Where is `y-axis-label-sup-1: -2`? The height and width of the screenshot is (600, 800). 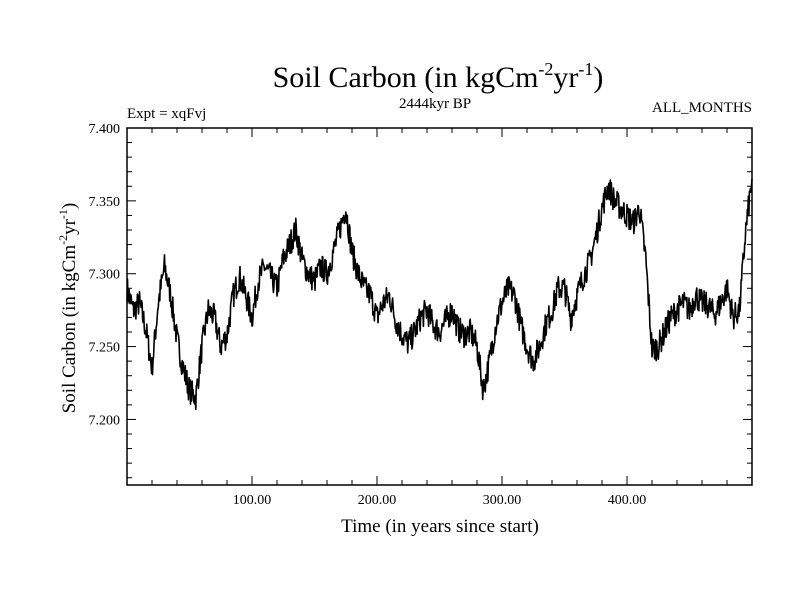 y-axis-label-sup-1: -2 is located at coordinates (63, 240).